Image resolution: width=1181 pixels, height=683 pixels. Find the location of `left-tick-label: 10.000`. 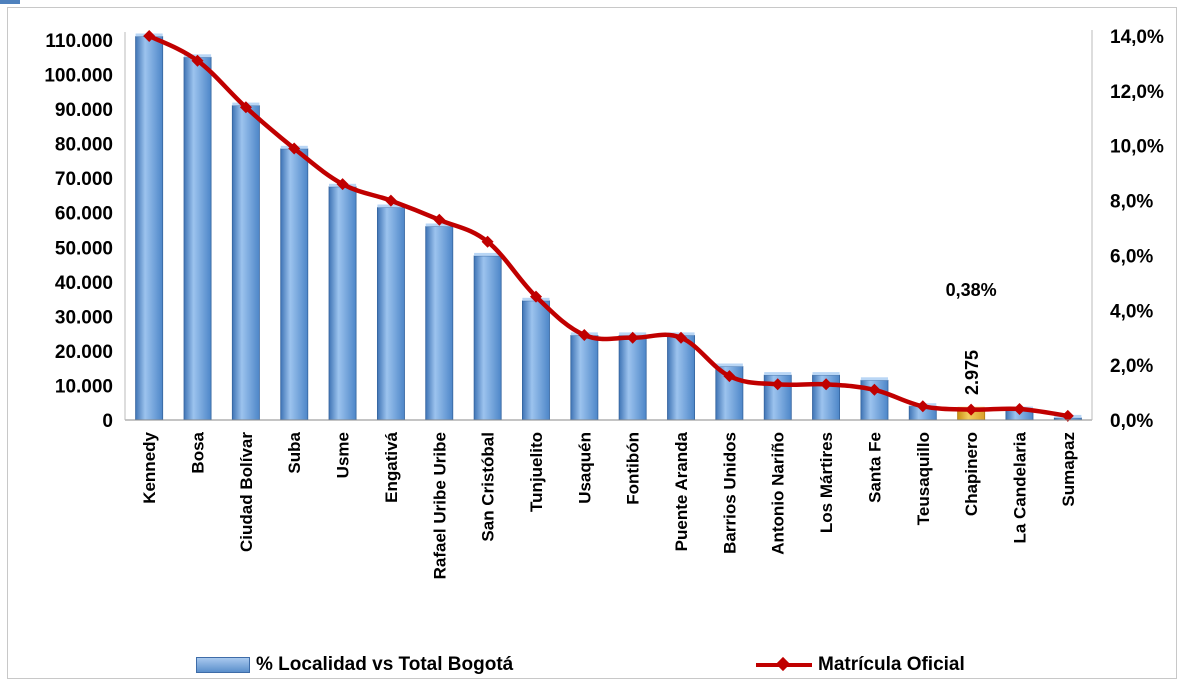

left-tick-label: 10.000 is located at coordinates (84, 387).